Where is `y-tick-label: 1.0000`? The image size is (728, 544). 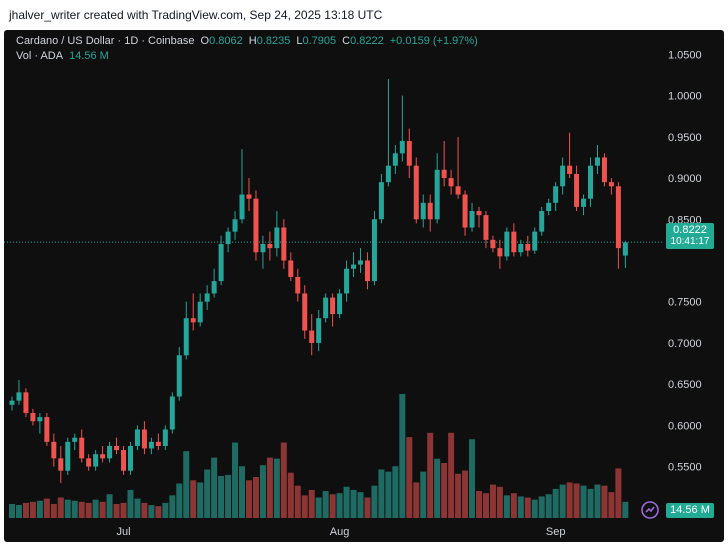 y-tick-label: 1.0000 is located at coordinates (685, 97).